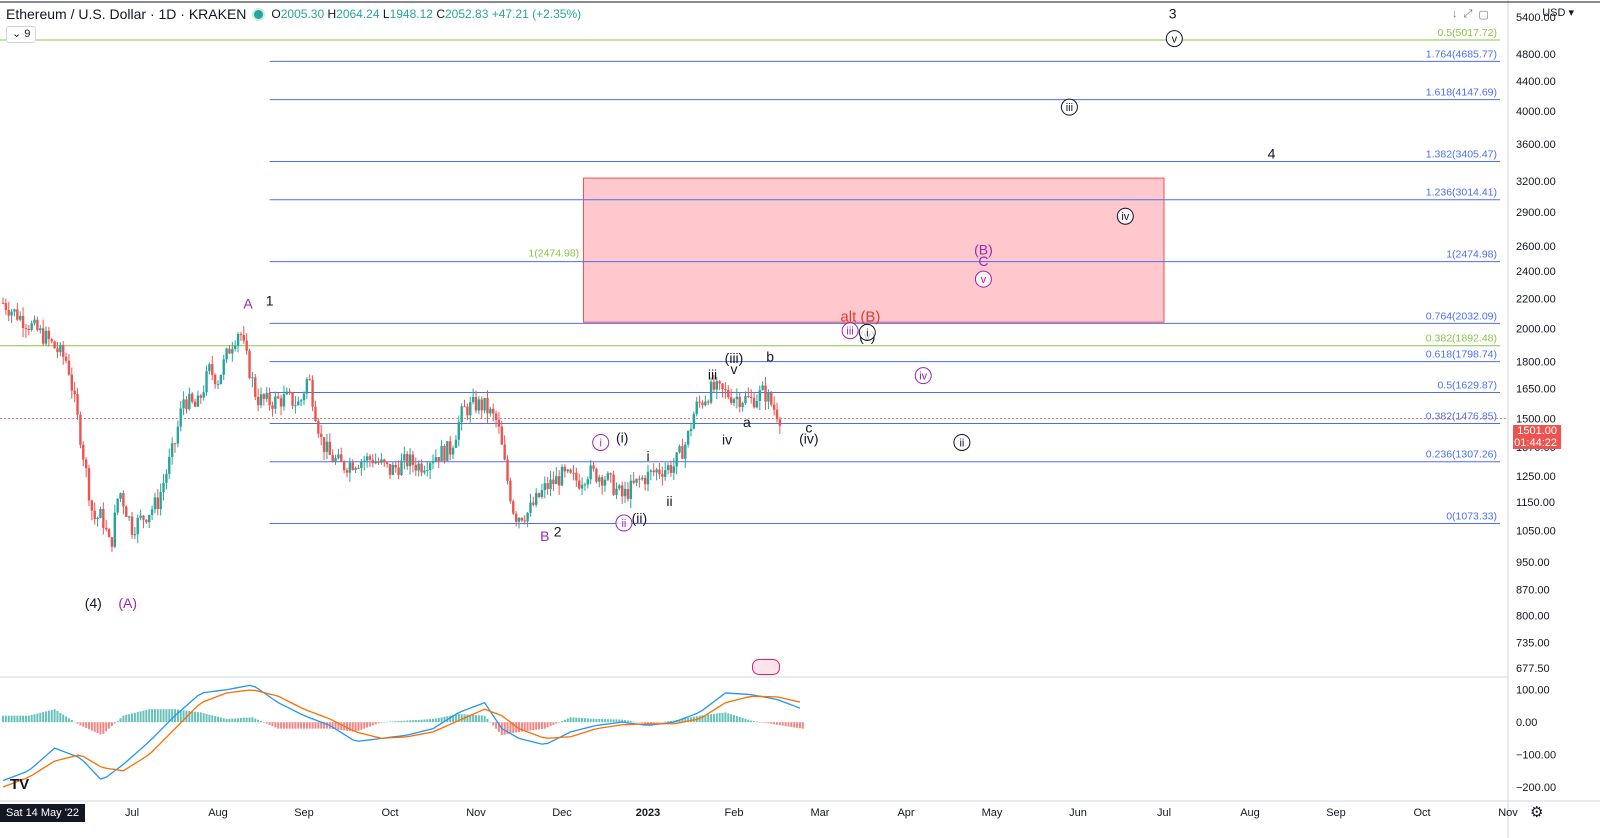 The height and width of the screenshot is (838, 1600). What do you see at coordinates (1468, 14) in the screenshot?
I see `edit-icon: ⤢` at bounding box center [1468, 14].